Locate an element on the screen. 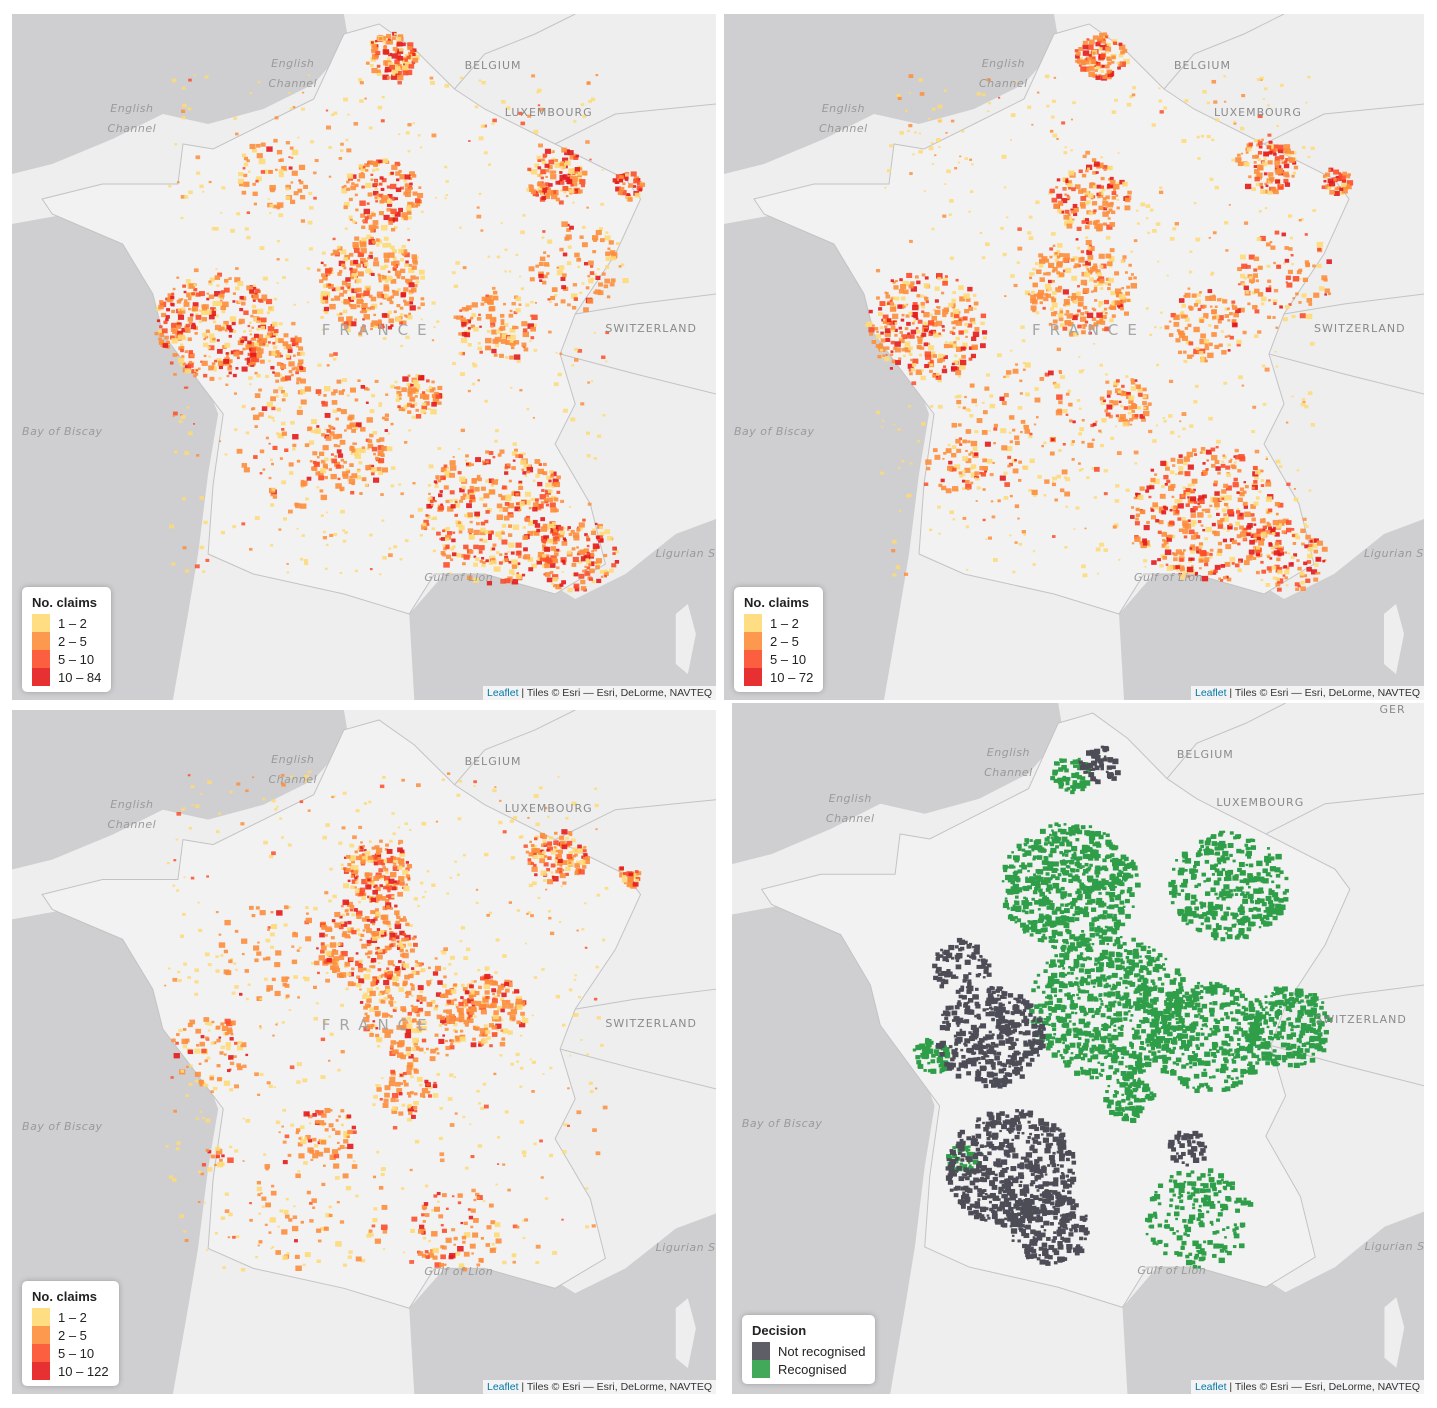 This screenshot has height=1408, width=1437. legend-row: 10 – 72 is located at coordinates (778, 677).